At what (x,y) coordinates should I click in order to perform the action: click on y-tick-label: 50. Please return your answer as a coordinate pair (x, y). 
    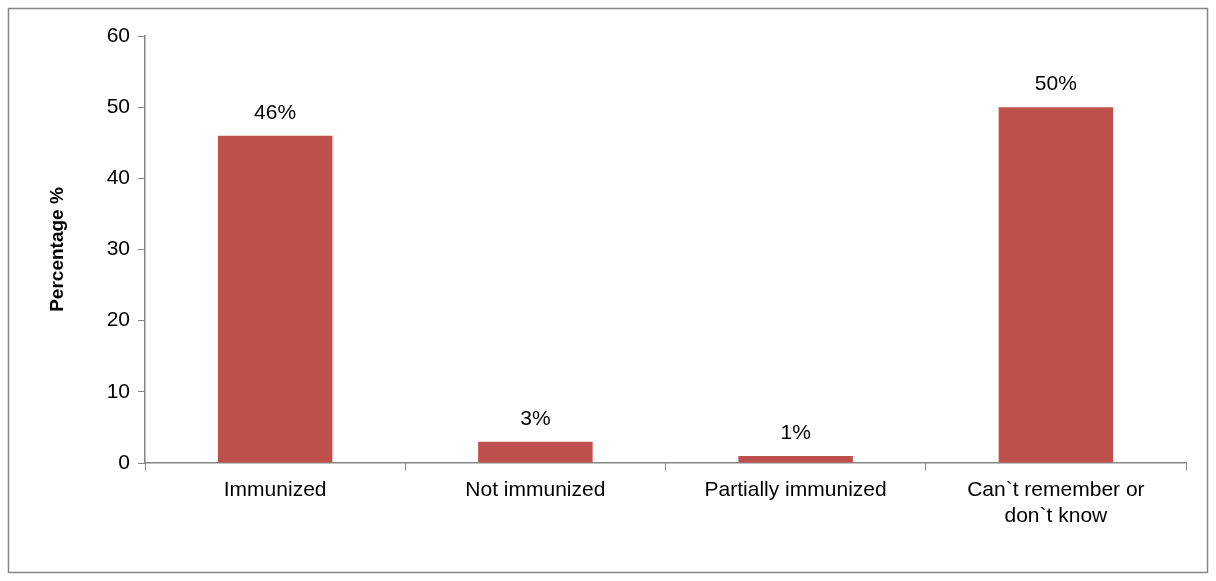
    Looking at the image, I should click on (118, 105).